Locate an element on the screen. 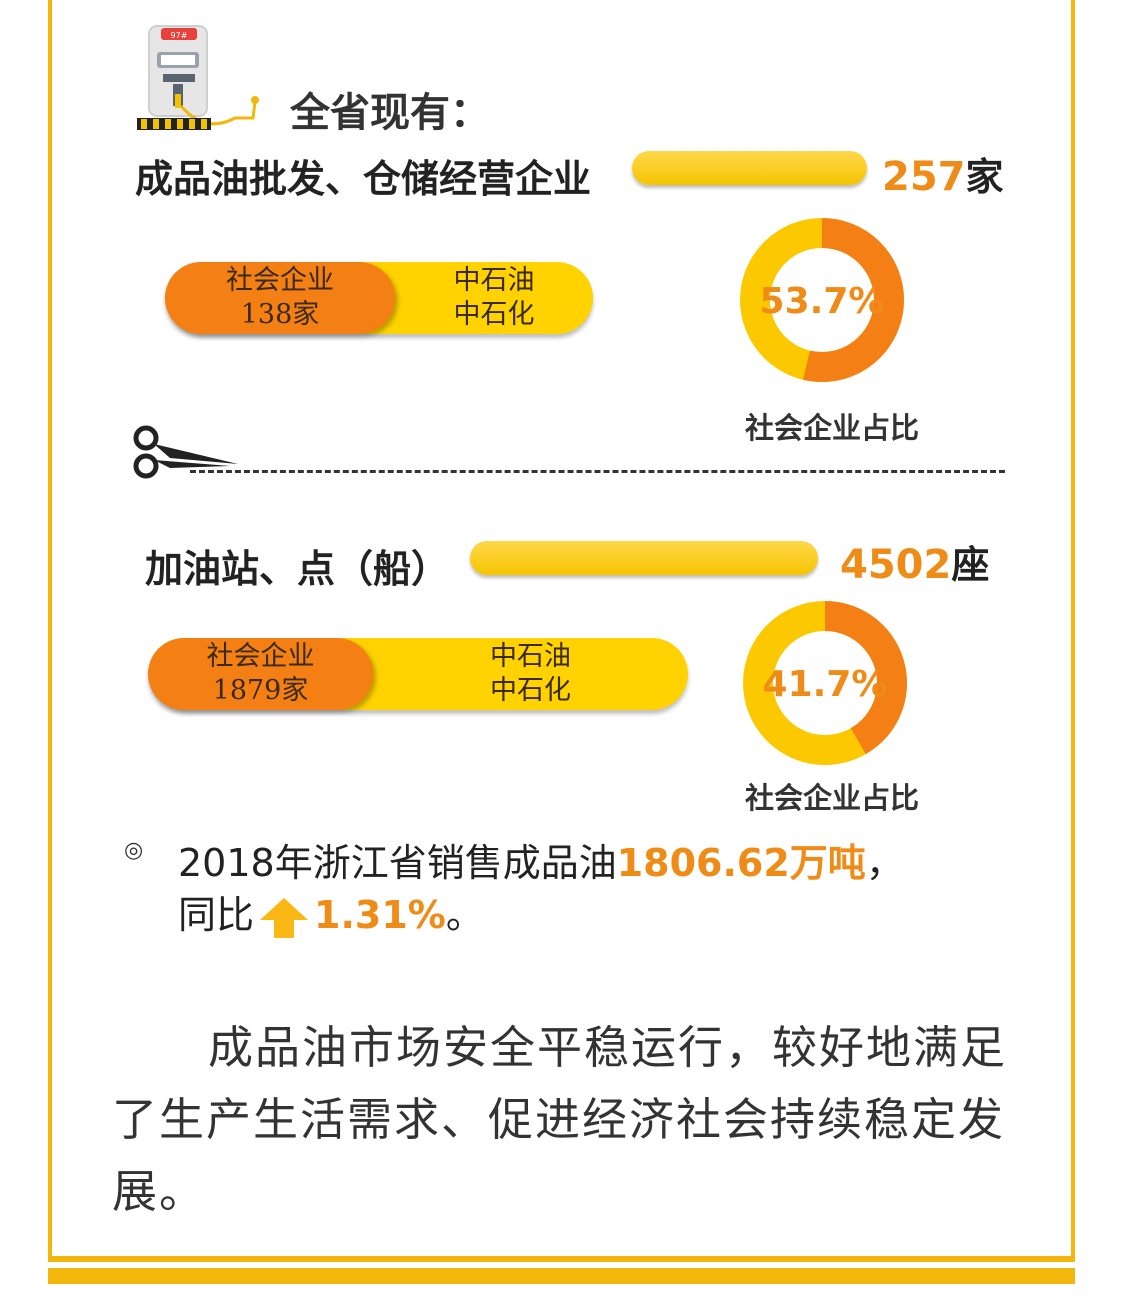 This screenshot has height=1311, width=1125. sales-note-comma: ， is located at coordinates (884, 863).